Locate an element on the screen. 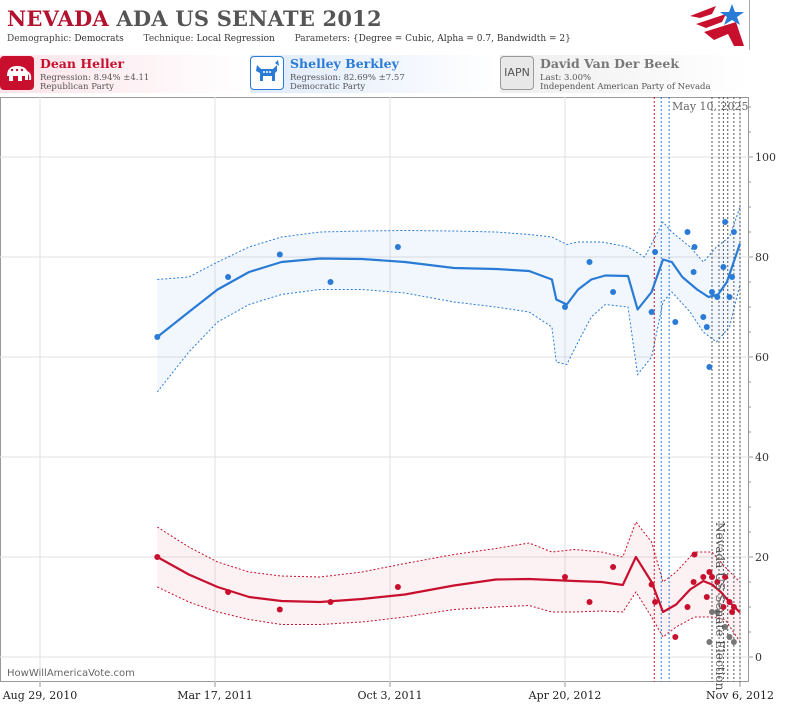 The image size is (789, 704). candidate-name: Shelley Berkley is located at coordinates (344, 63).